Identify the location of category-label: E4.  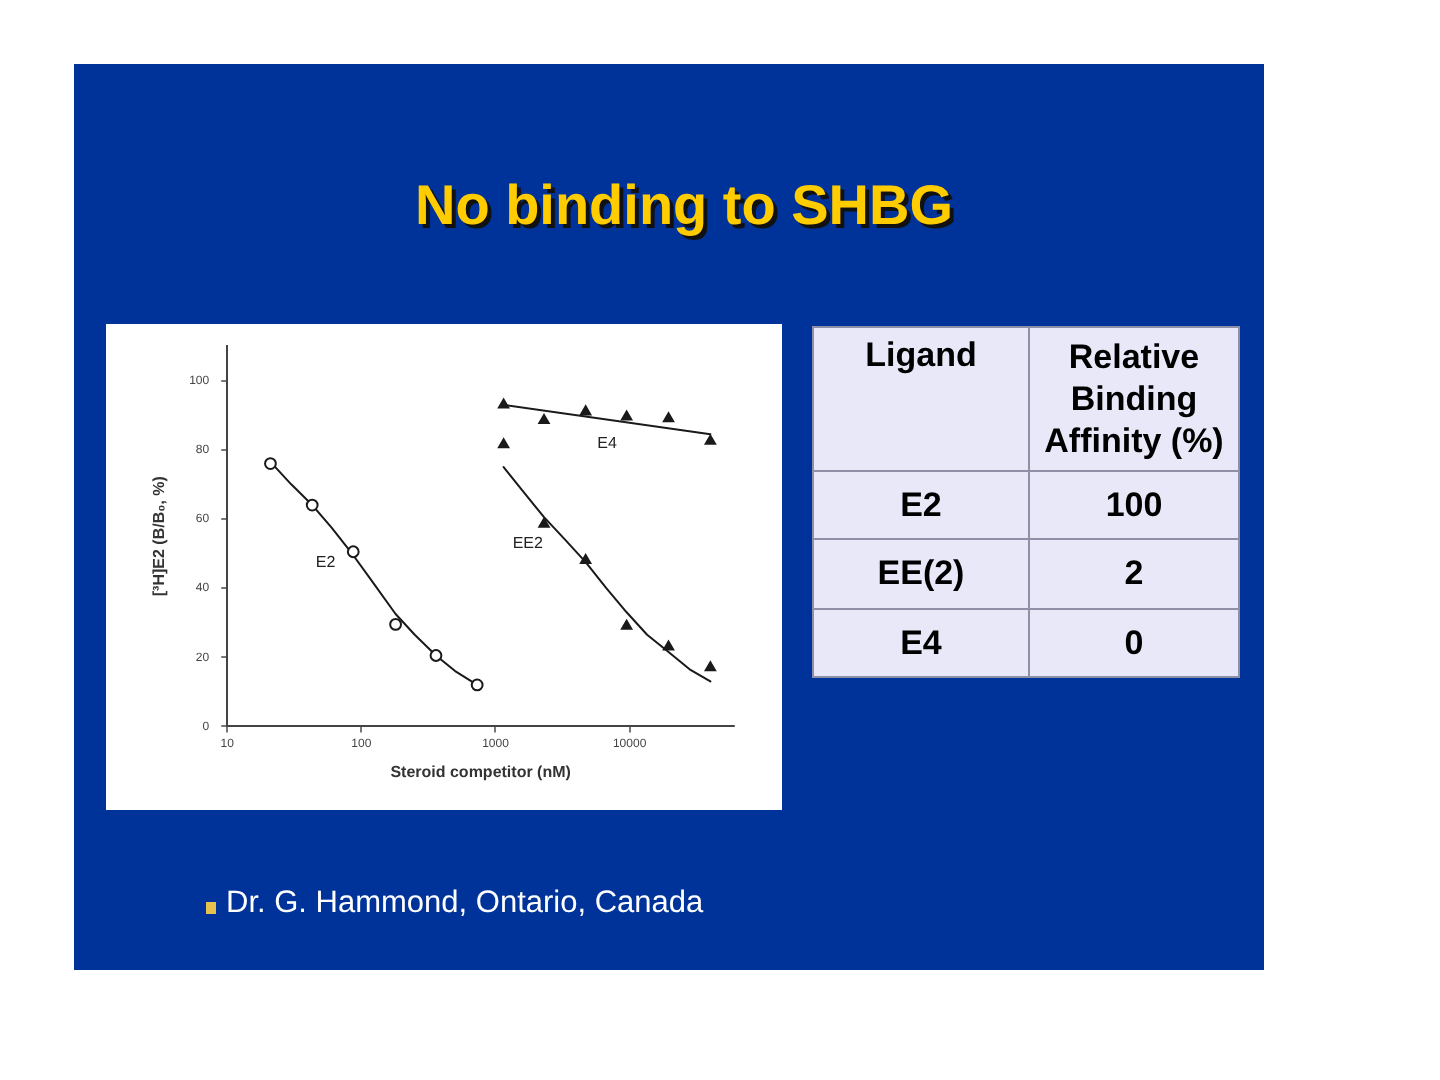
(921, 642).